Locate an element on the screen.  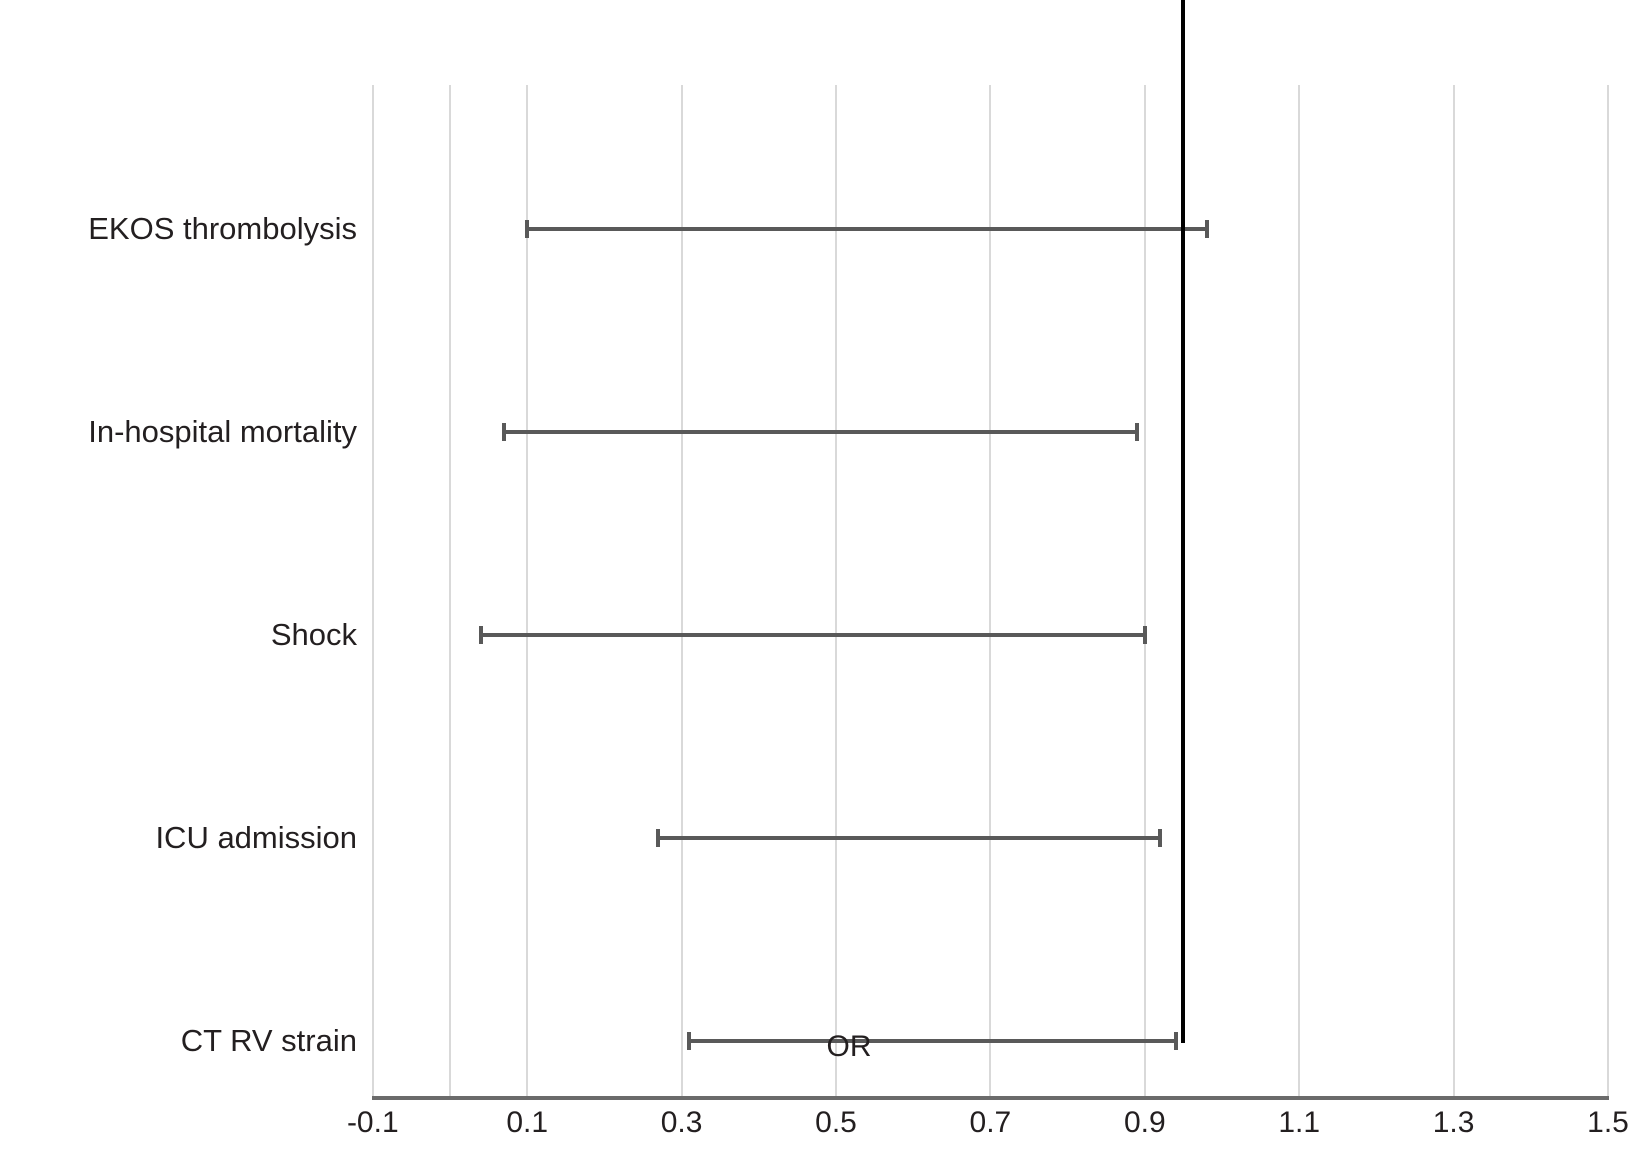
category-label: EKOS thrombolysis is located at coordinates (222, 228).